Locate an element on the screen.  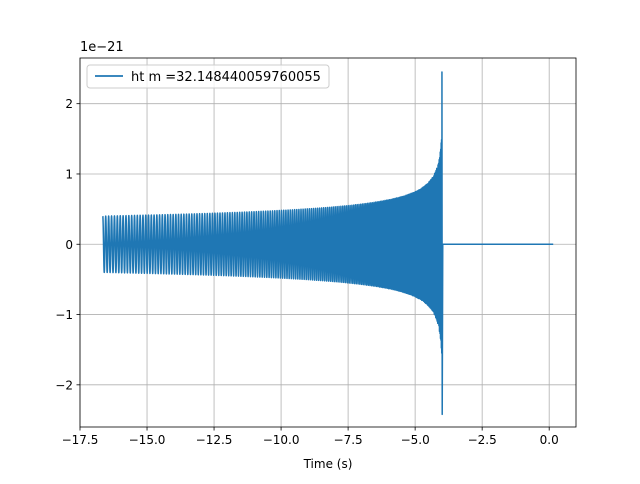
x-tick-label: −10.0 is located at coordinates (281, 440).